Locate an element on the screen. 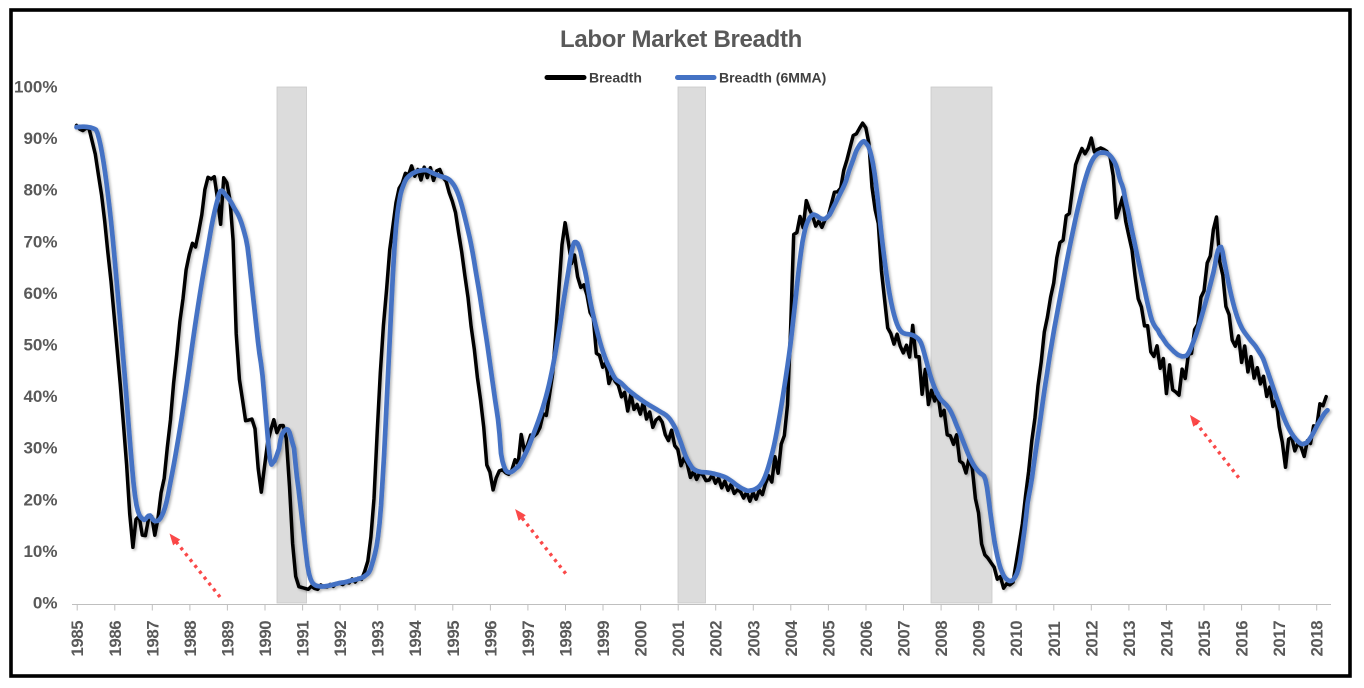 The height and width of the screenshot is (688, 1364). svg-text: 1993 is located at coordinates (378, 639).